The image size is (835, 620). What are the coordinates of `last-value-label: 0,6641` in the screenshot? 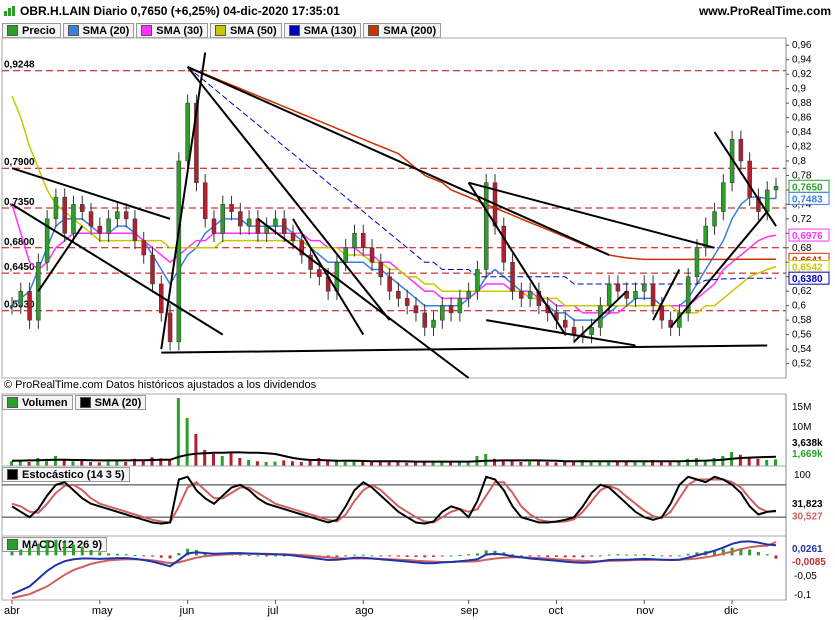 It's located at (807, 260).